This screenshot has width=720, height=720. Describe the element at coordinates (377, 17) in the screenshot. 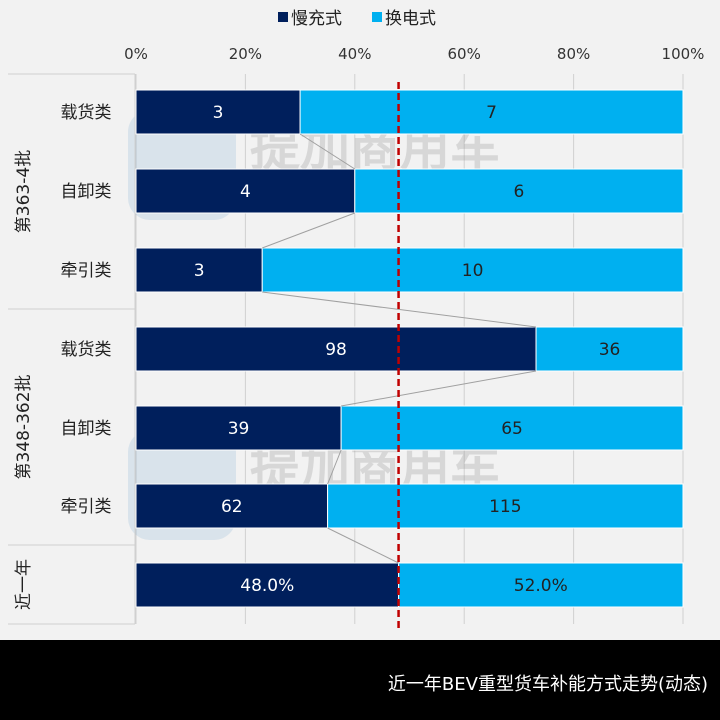

I see `legend-swatch-swap` at that location.